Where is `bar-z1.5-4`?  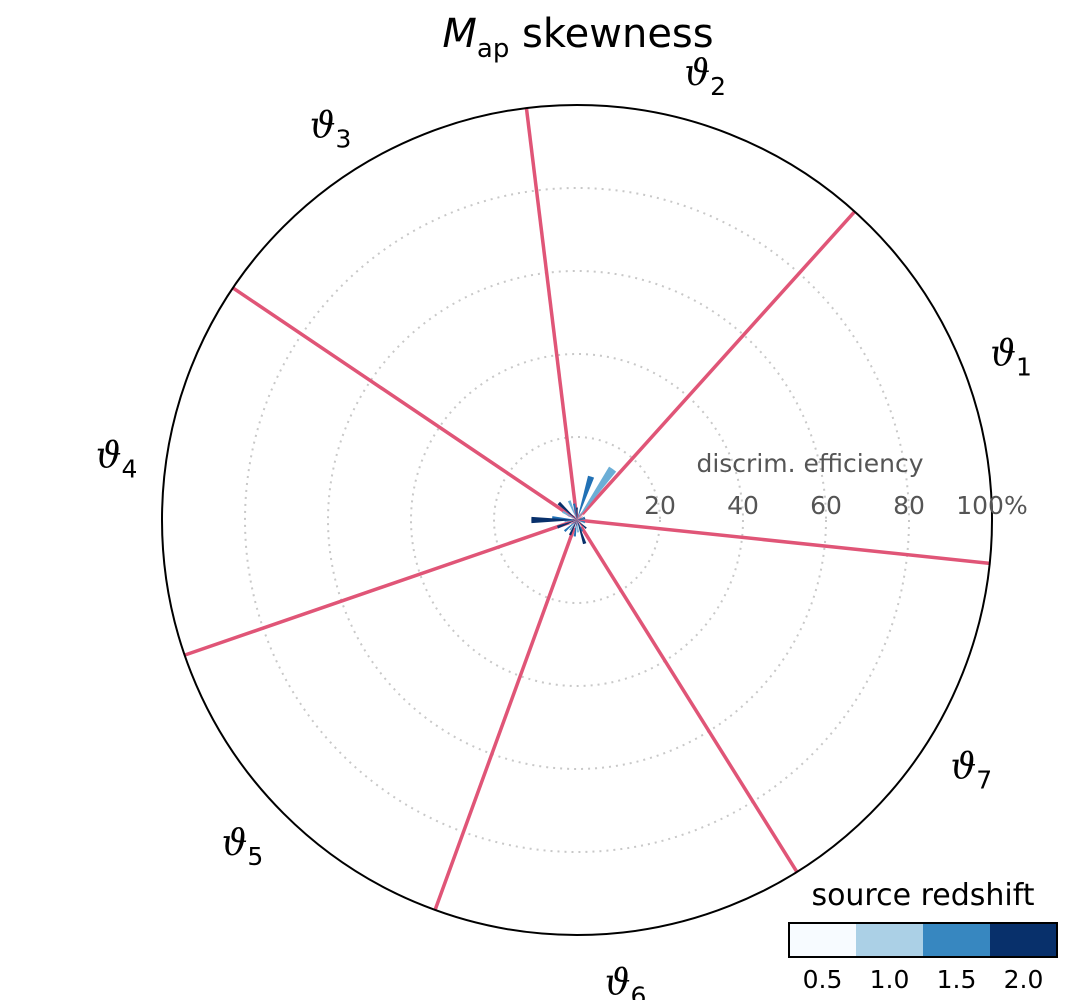 bar-z1.5-4 is located at coordinates (575, 528).